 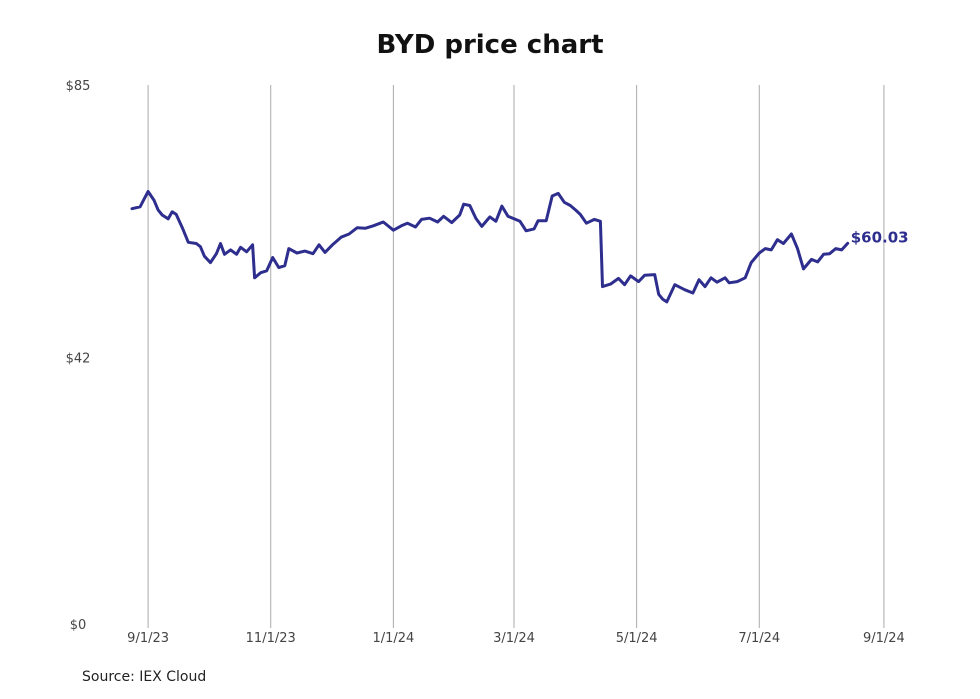 I want to click on y-tick-label: $85, so click(x=78, y=86).